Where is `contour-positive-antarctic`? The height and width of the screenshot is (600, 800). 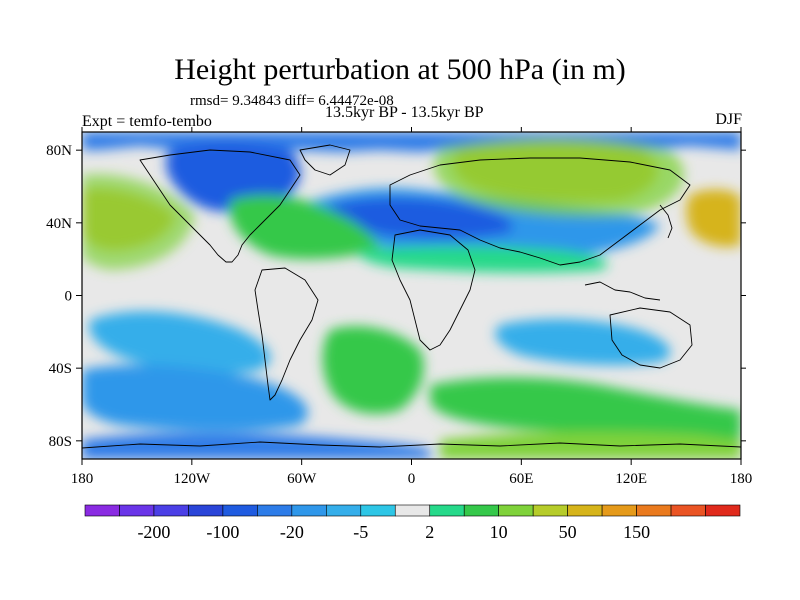 contour-positive-antarctic is located at coordinates (590, 445).